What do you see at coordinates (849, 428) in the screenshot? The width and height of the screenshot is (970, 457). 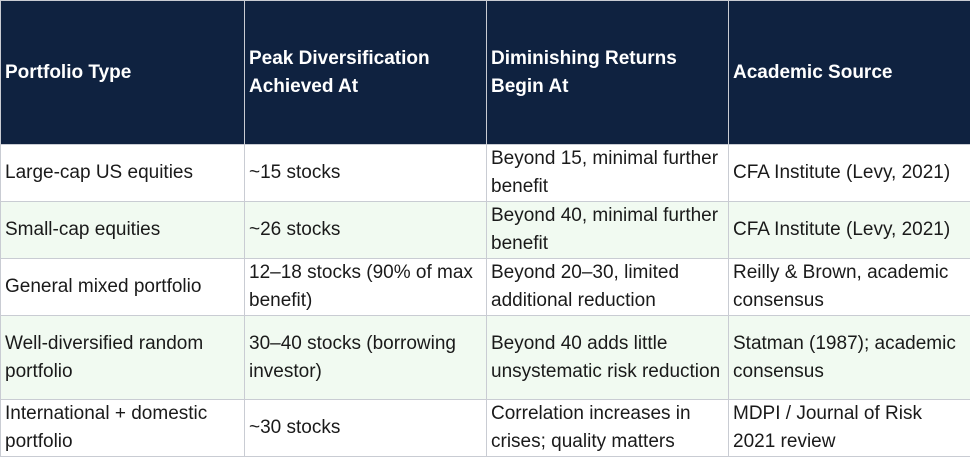 I see `cell-academic-source: MDPI / Journal of Risk 2021 review` at bounding box center [849, 428].